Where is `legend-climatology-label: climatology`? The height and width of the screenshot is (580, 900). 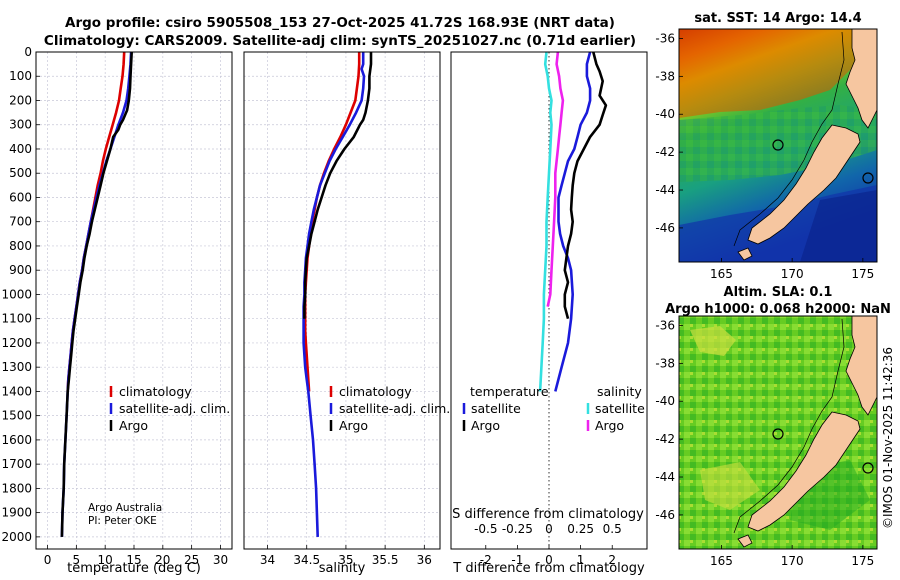
legend-climatology-label: climatology is located at coordinates (155, 391).